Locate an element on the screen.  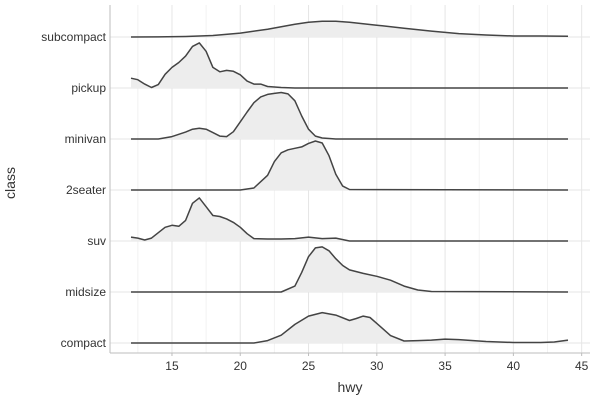
ridge-area-suv is located at coordinates (349, 219).